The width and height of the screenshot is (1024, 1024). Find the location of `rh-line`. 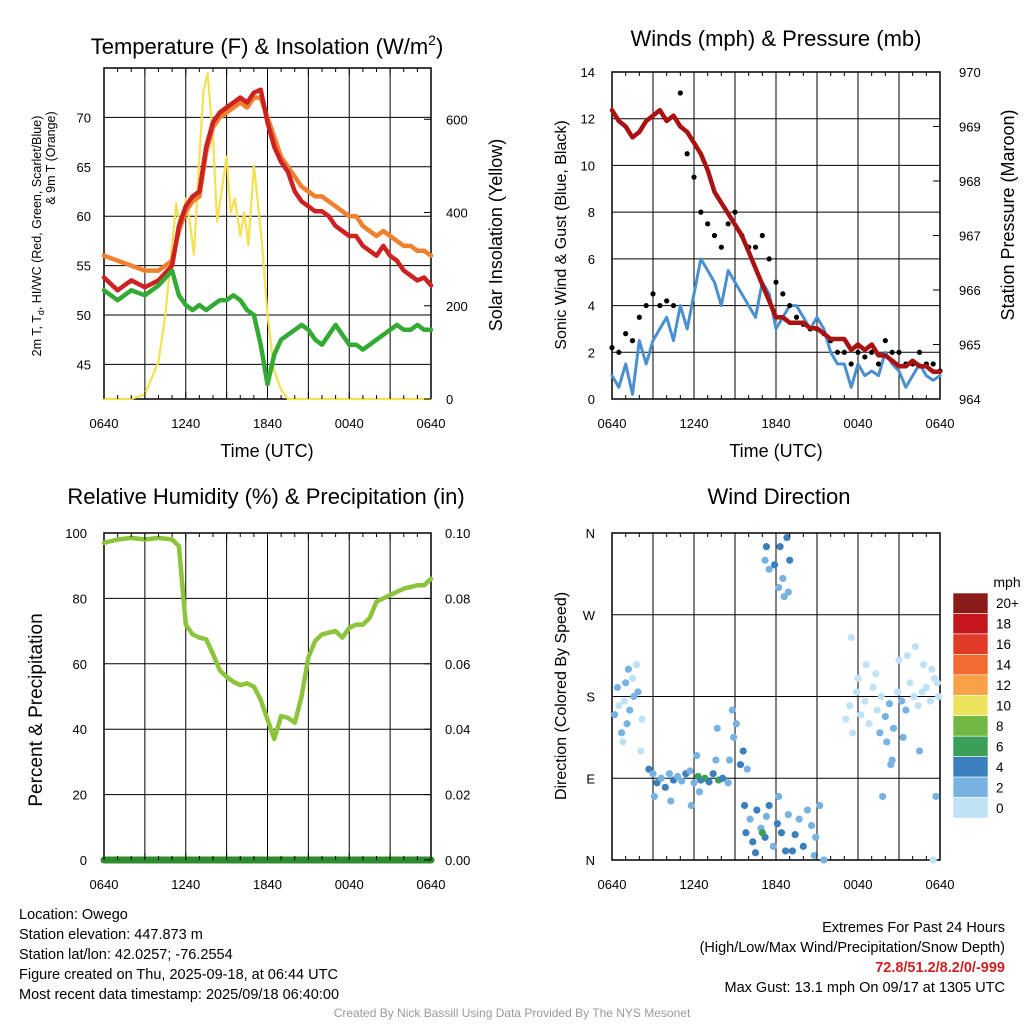

rh-line is located at coordinates (267, 638).